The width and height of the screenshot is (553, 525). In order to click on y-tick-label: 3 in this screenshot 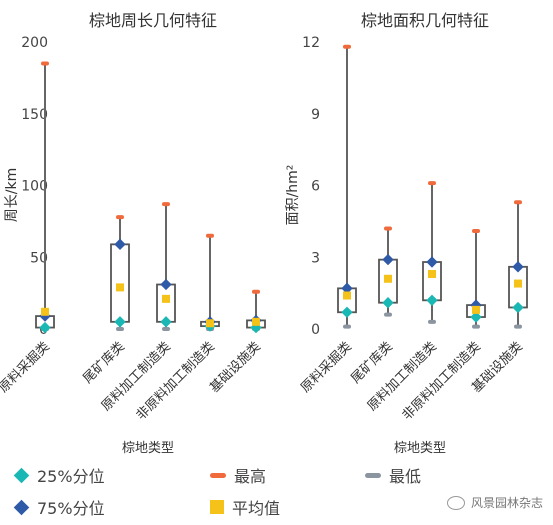, I will do `click(315, 258)`.